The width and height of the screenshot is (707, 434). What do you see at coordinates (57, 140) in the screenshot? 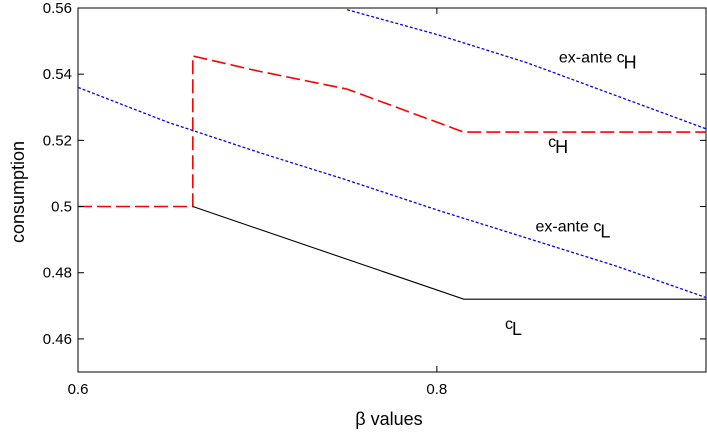
I see `y-tick-label: 0.52` at bounding box center [57, 140].